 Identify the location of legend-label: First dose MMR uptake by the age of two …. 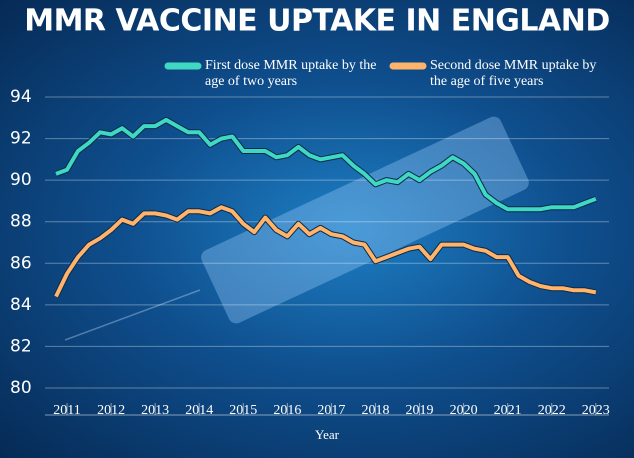
(291, 73).